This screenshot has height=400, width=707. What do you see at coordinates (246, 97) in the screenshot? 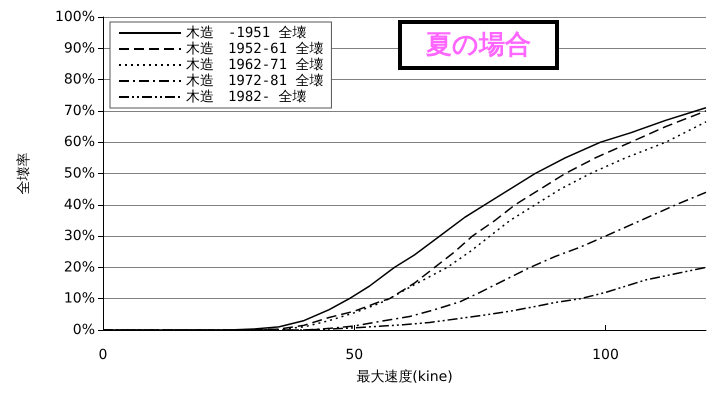
I see `legend-label: 木造 1982- 全壊` at bounding box center [246, 97].